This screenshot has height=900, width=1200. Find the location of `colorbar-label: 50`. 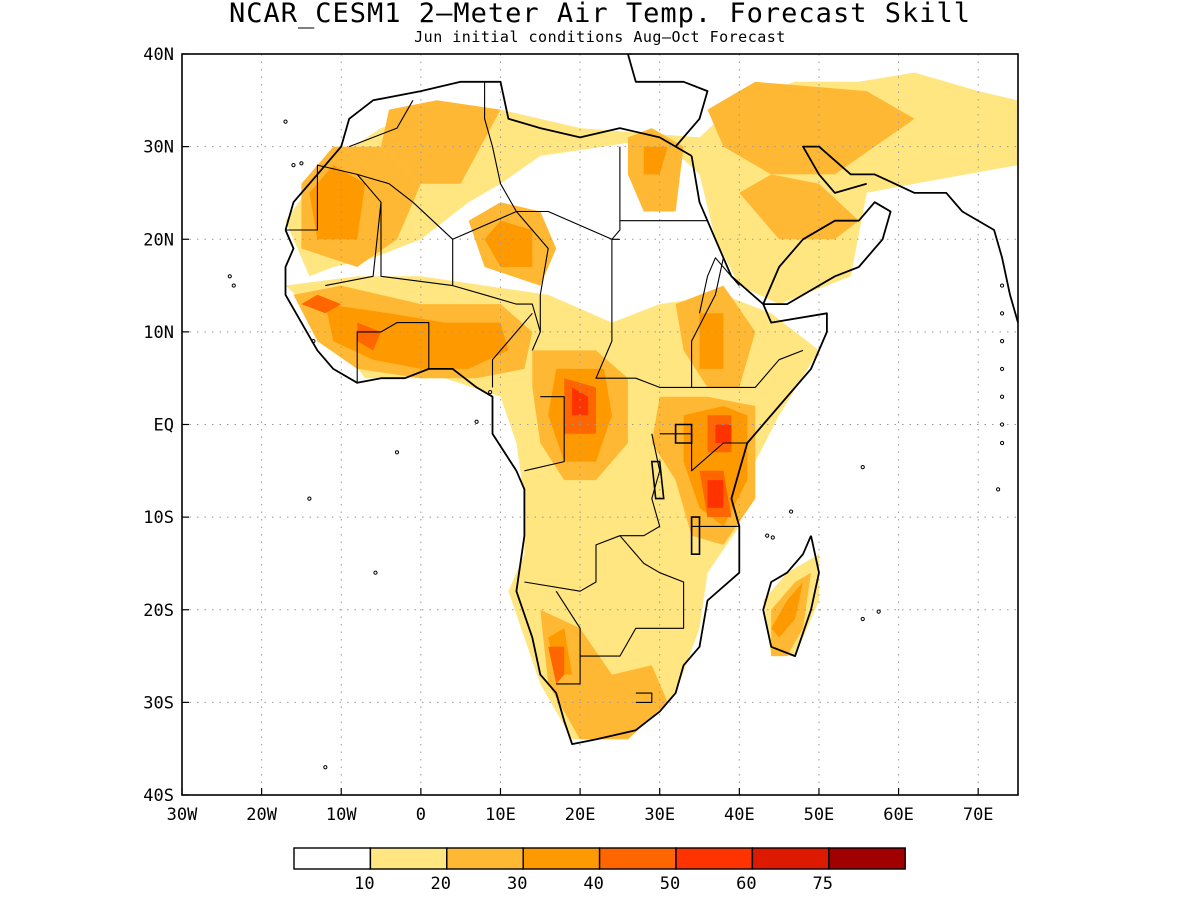

colorbar-label: 50 is located at coordinates (670, 884).